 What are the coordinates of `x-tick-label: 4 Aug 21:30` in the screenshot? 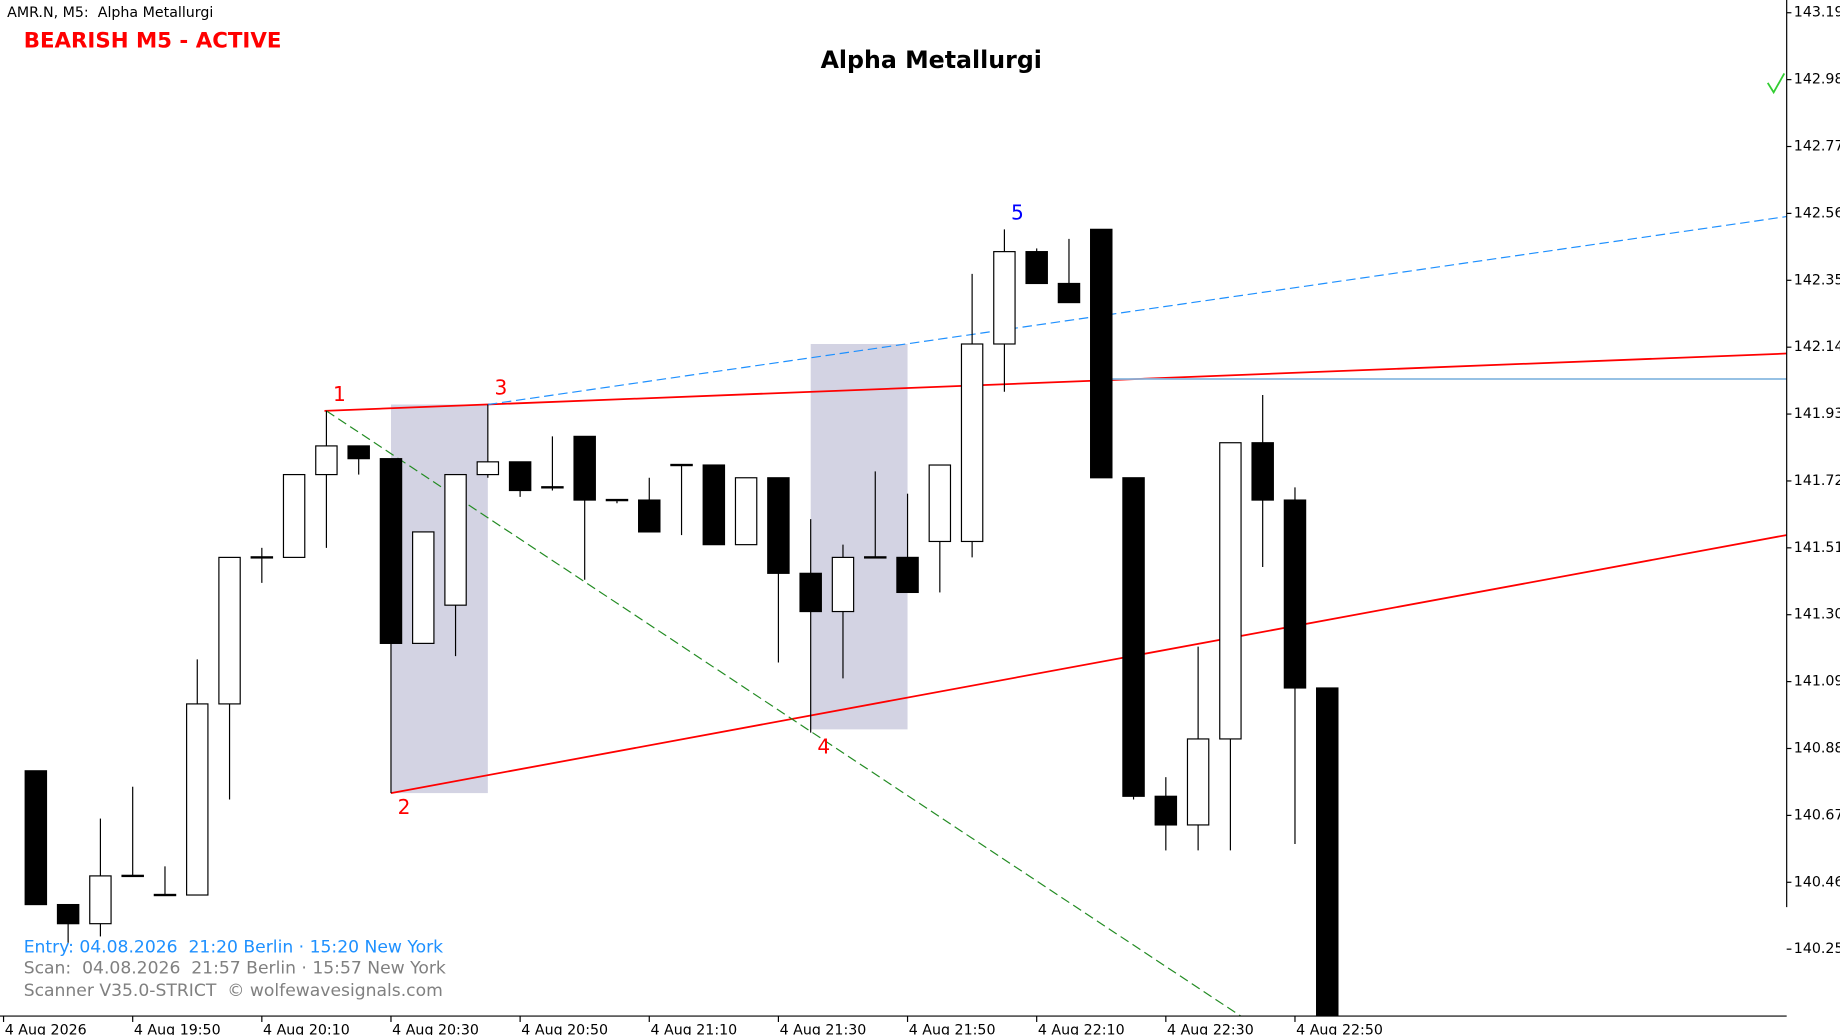 It's located at (823, 1028).